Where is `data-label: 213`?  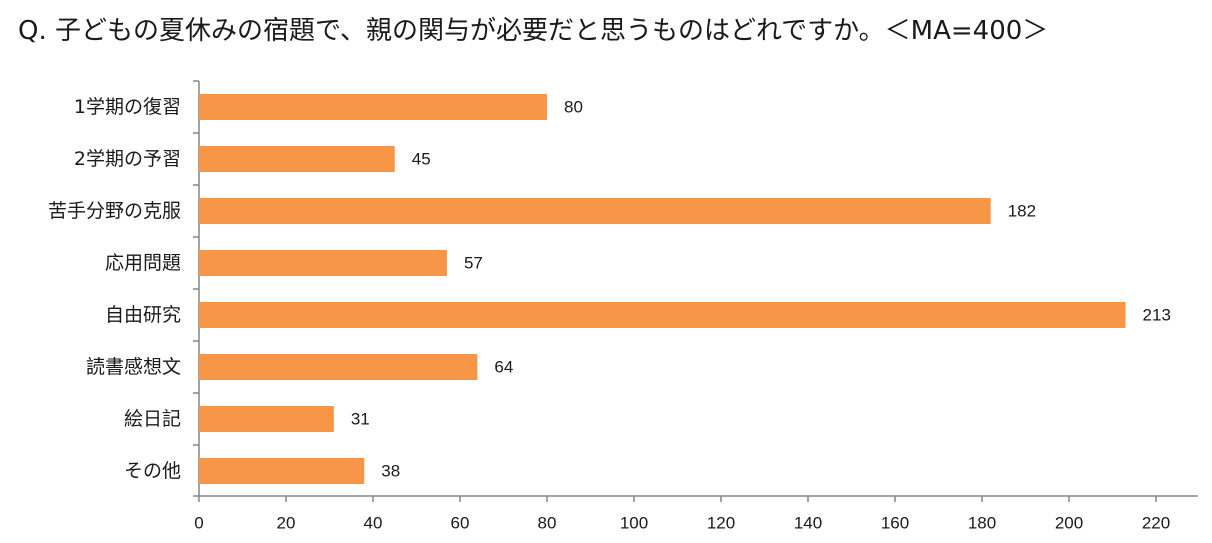
data-label: 213 is located at coordinates (1157, 315).